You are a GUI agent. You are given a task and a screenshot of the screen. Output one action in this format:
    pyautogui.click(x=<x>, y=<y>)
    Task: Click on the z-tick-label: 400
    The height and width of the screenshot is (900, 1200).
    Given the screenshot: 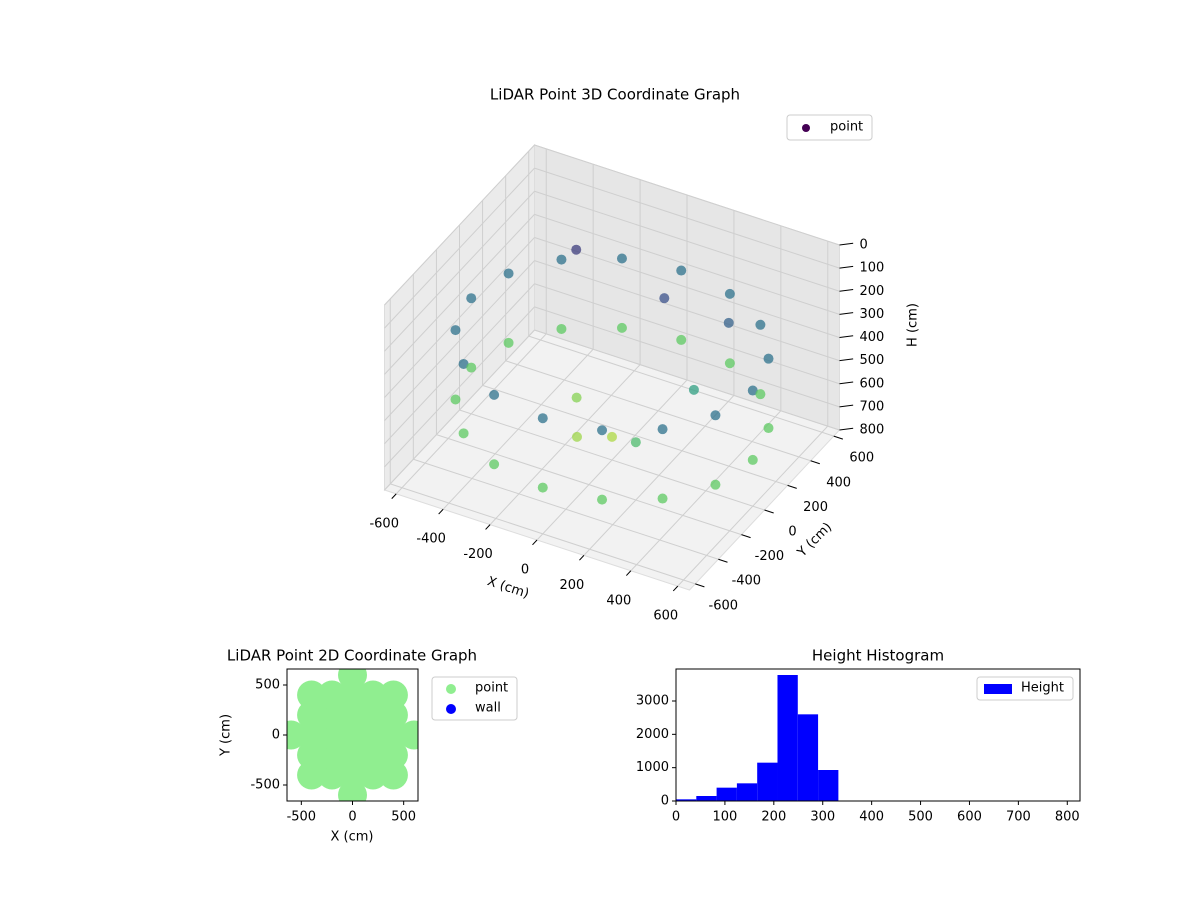 What is the action you would take?
    pyautogui.click(x=872, y=337)
    